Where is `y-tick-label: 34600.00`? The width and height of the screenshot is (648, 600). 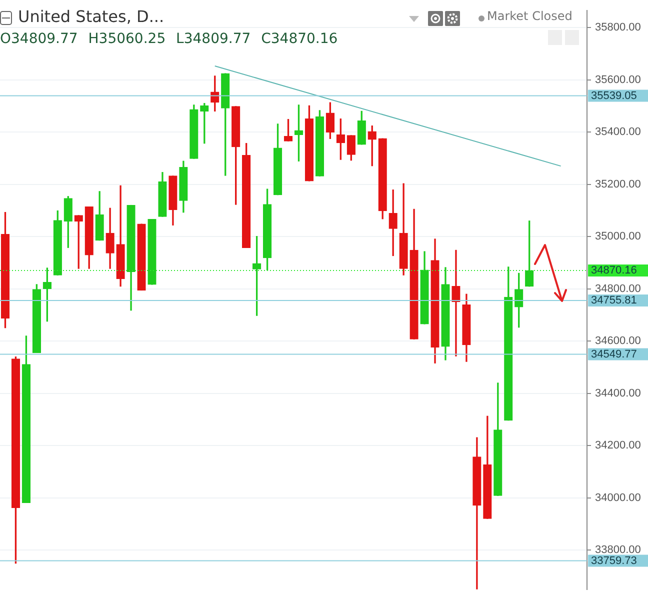
y-tick-label: 34600.00 is located at coordinates (618, 341).